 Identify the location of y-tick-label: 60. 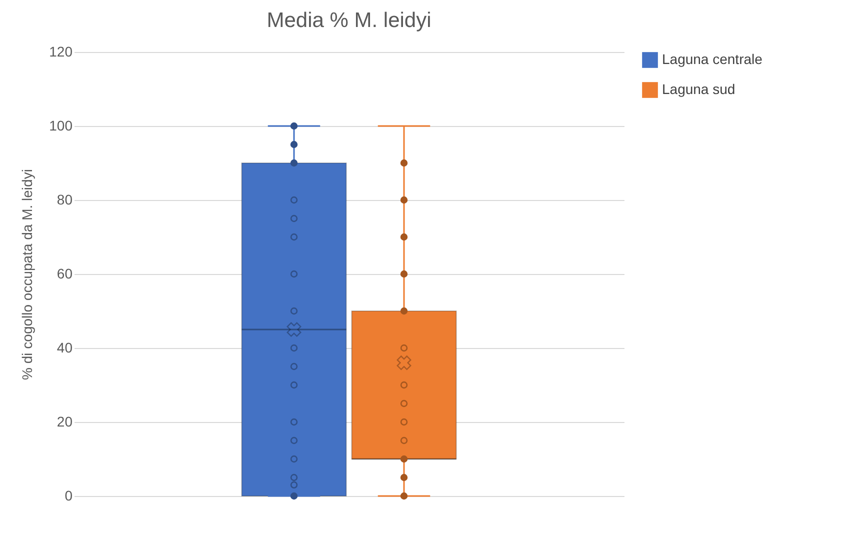
(64, 274).